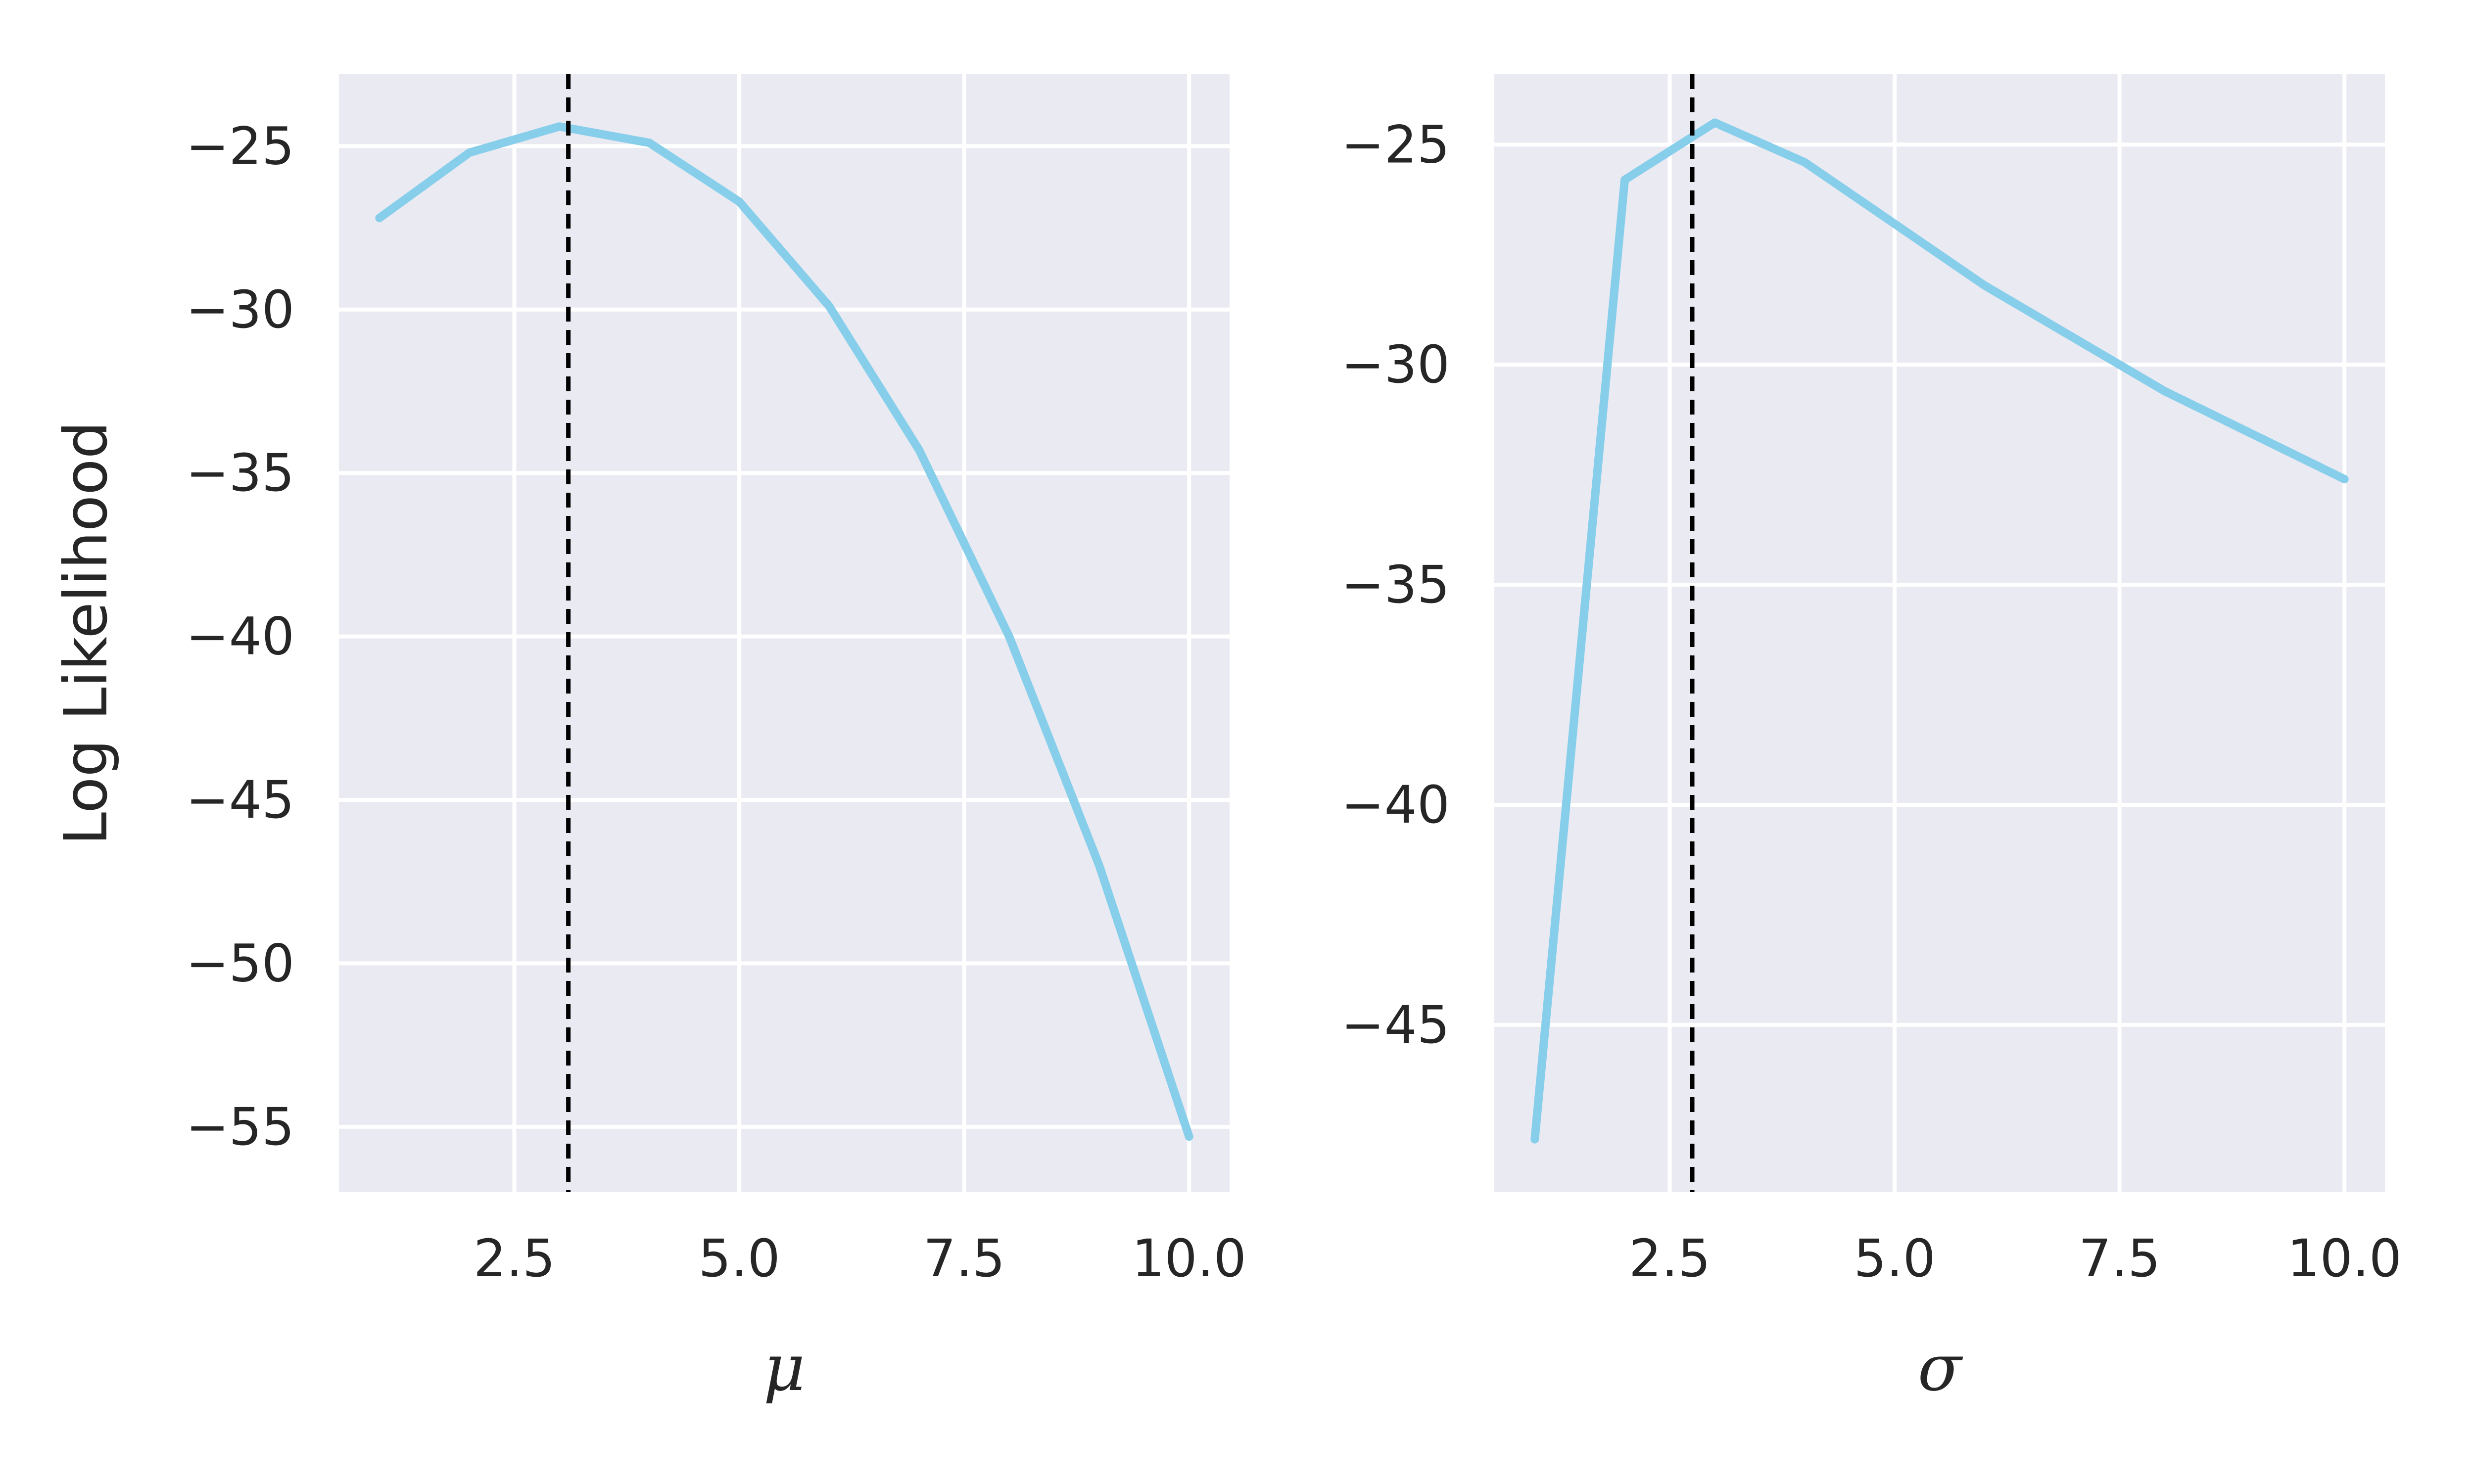 The width and height of the screenshot is (2474, 1484). Describe the element at coordinates (240, 963) in the screenshot. I see `y-tick-label: −50` at that location.